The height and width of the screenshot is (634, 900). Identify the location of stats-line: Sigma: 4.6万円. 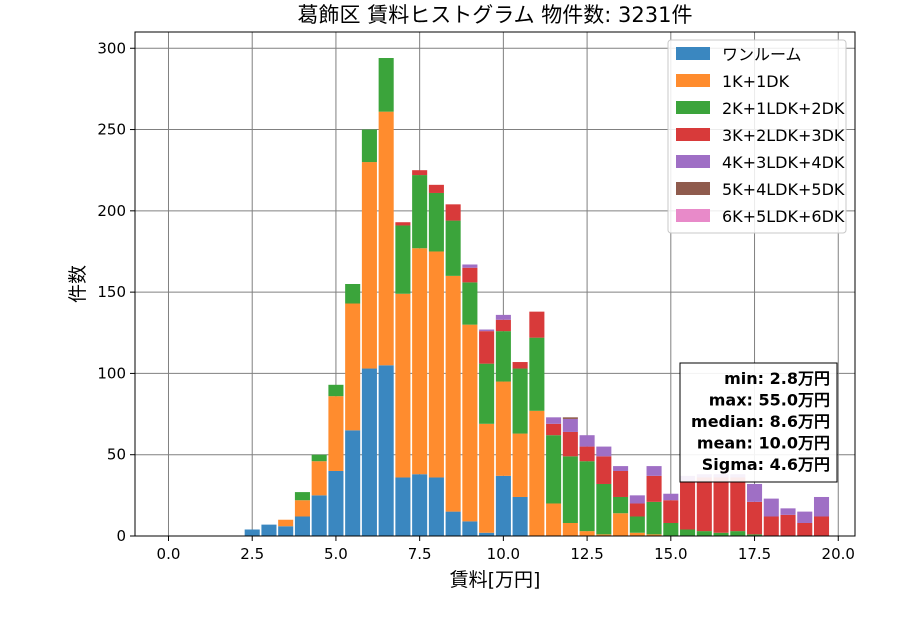
(766, 464).